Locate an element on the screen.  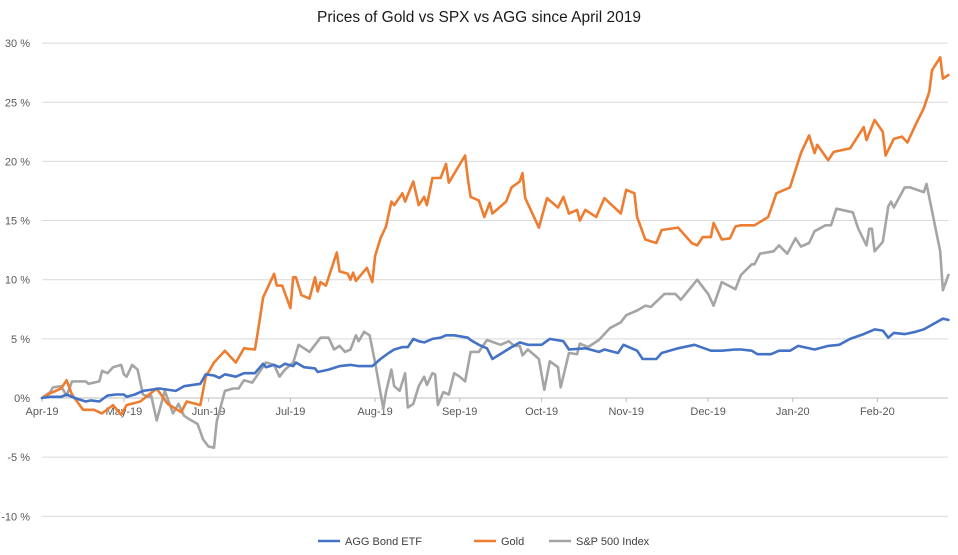
legend-item: AGG Bond ETF is located at coordinates (370, 542).